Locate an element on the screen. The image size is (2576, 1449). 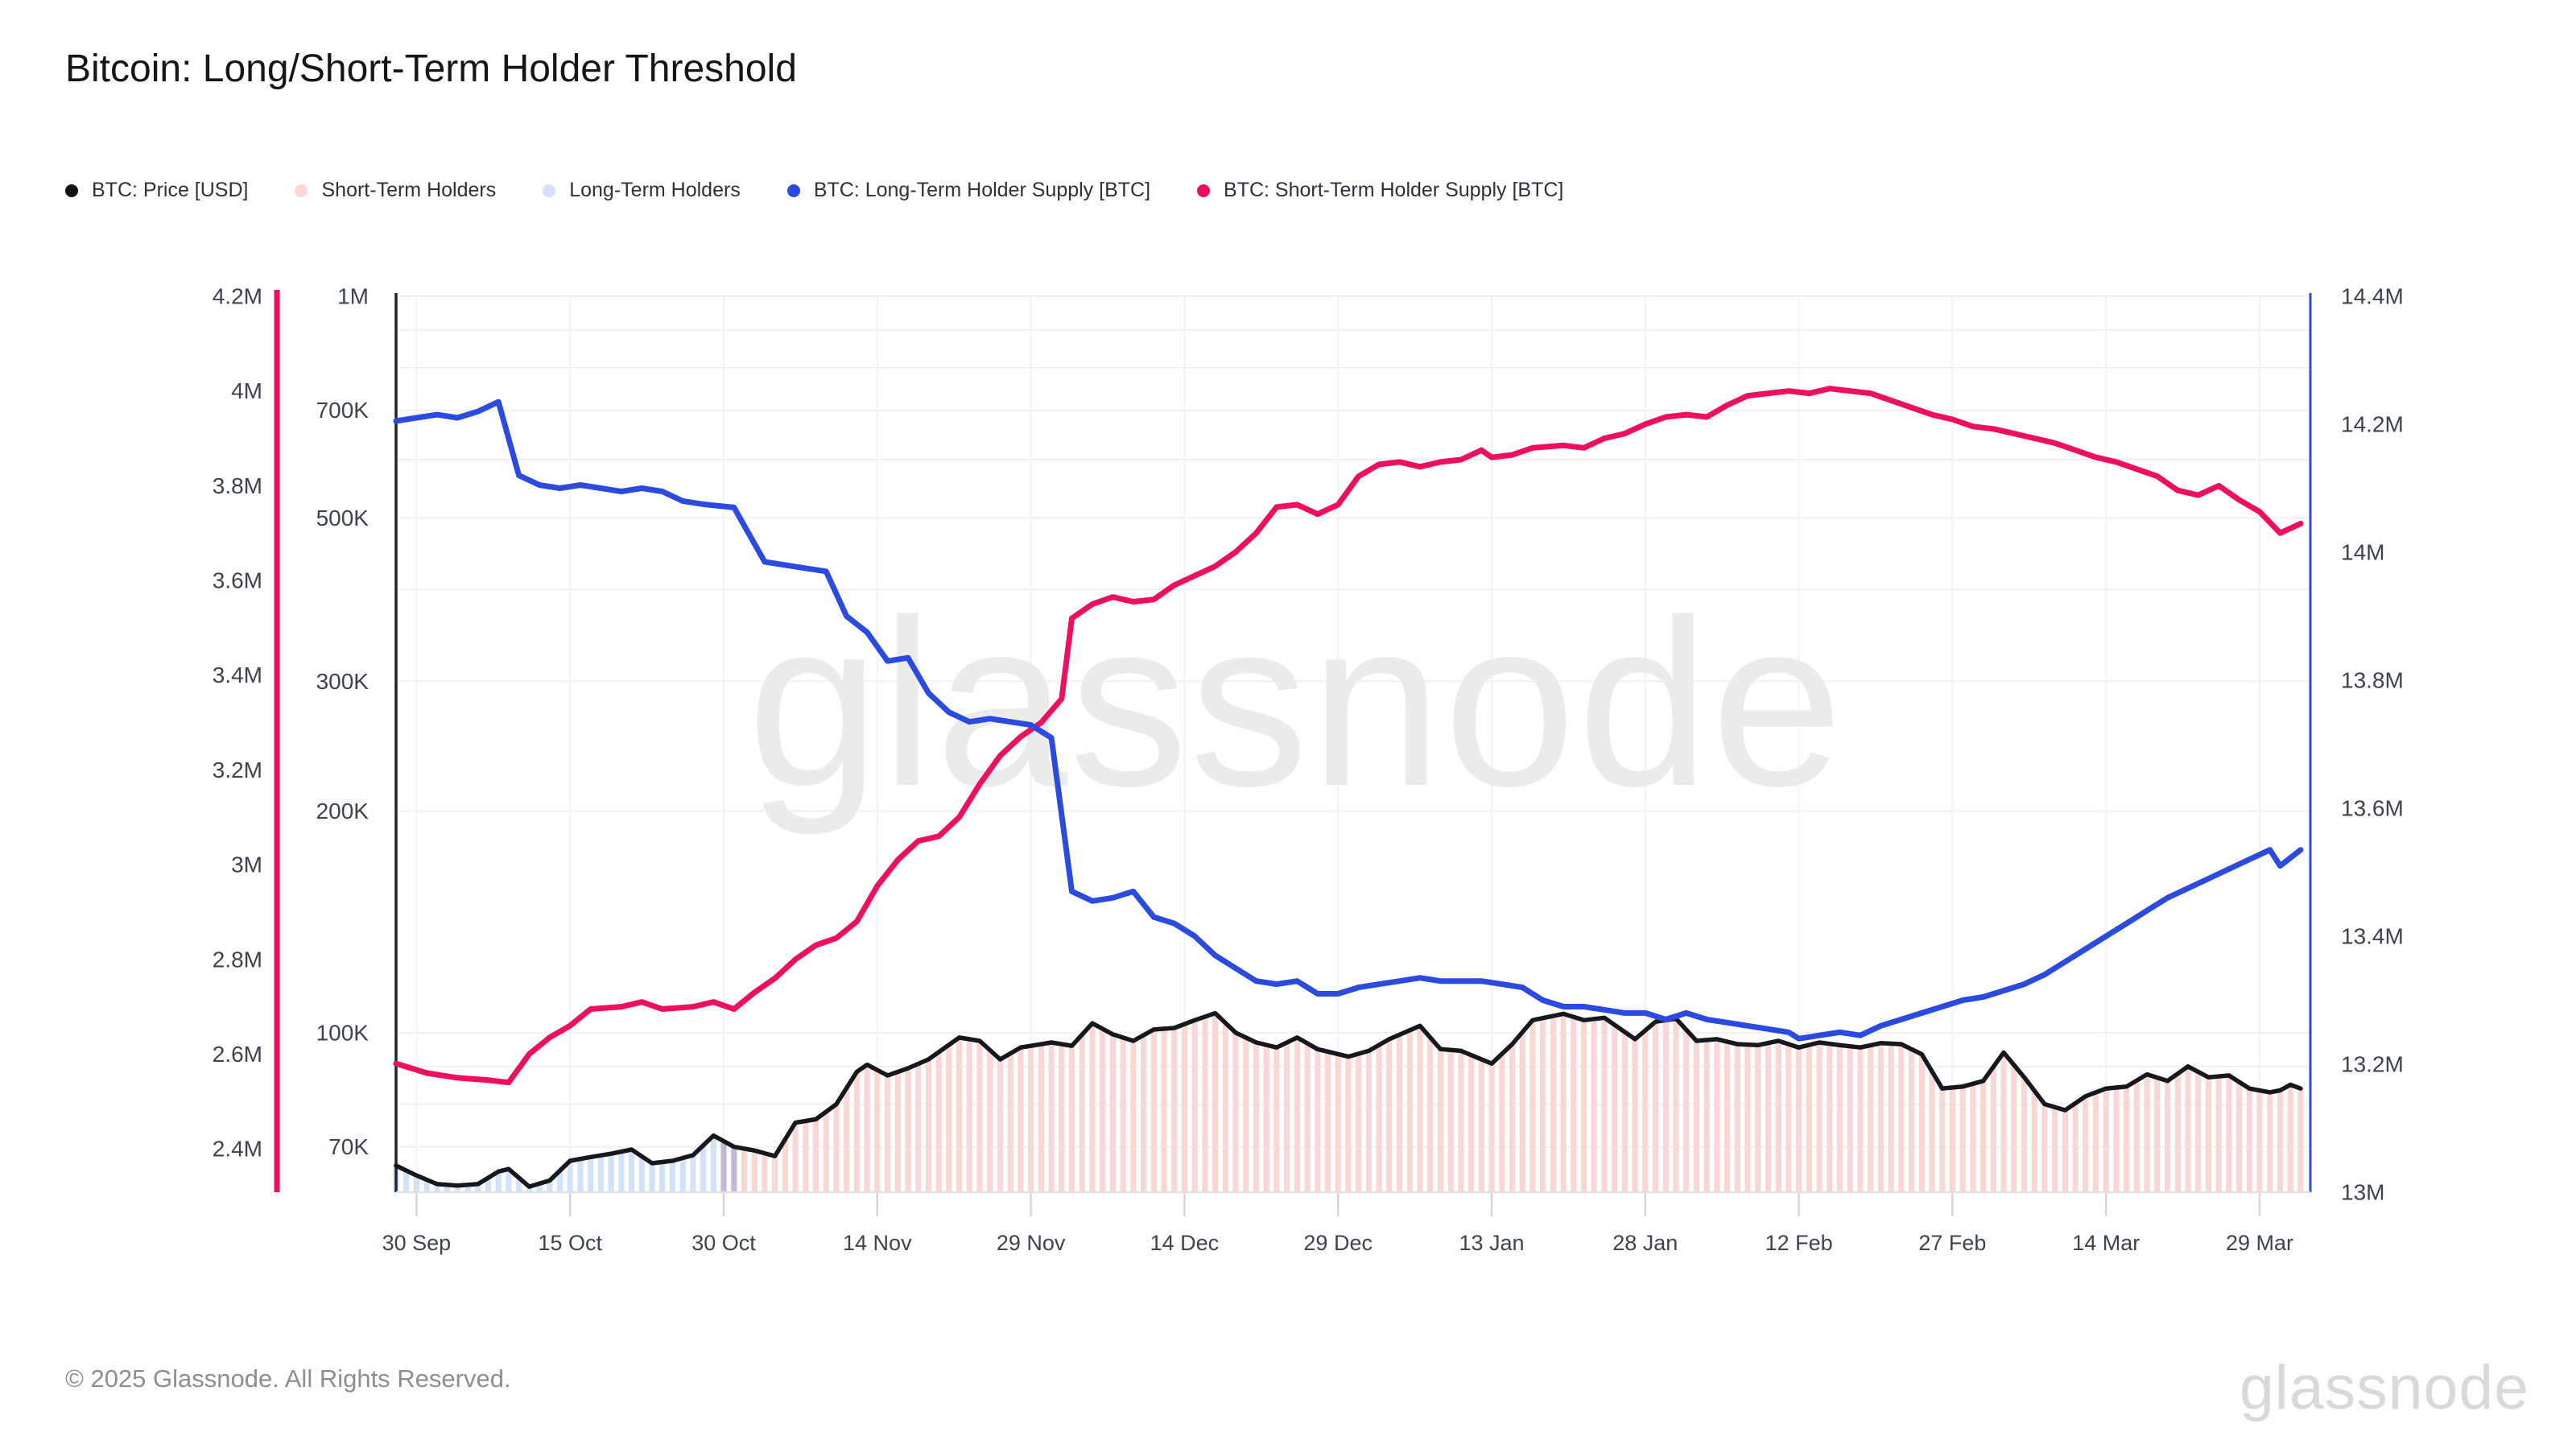
lth-axis-tick-label: 14M is located at coordinates (2362, 552).